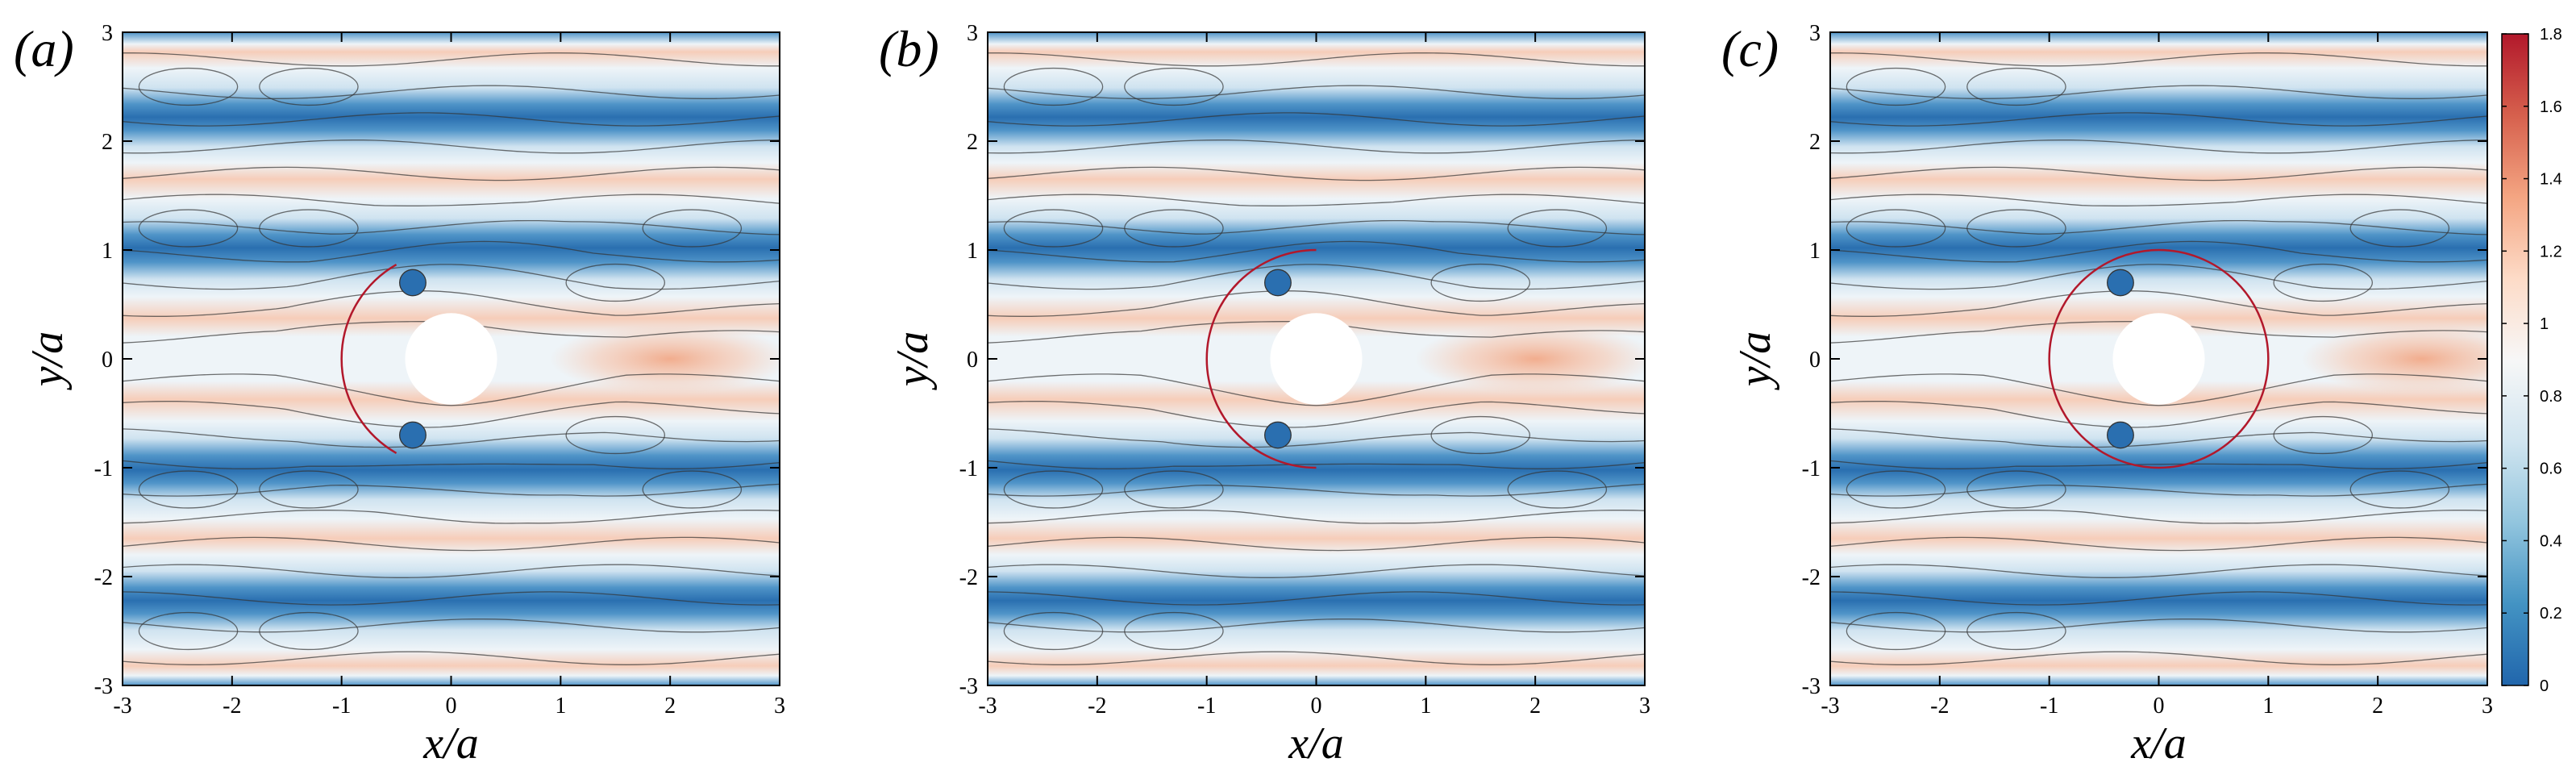 This screenshot has width=2576, height=779. What do you see at coordinates (108, 33) in the screenshot?
I see `y-tick-label: 3` at bounding box center [108, 33].